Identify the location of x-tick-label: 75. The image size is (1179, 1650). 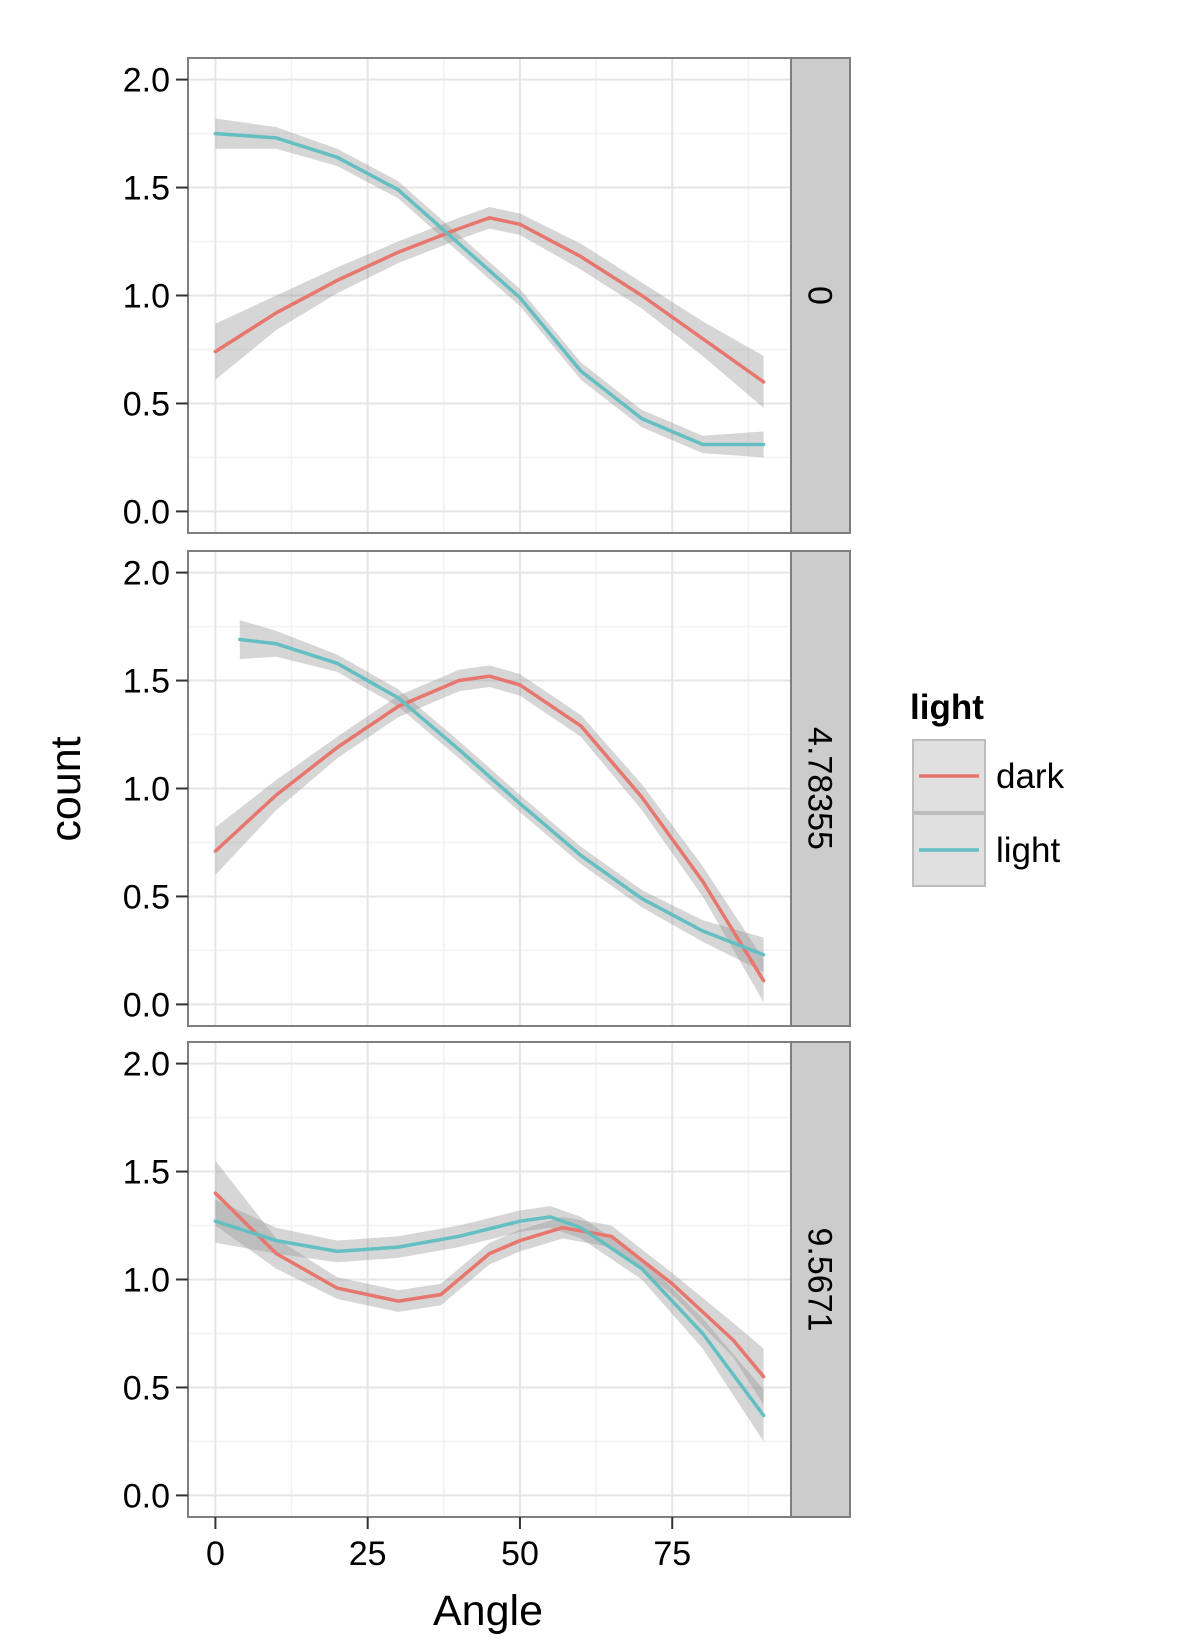
(672, 1554).